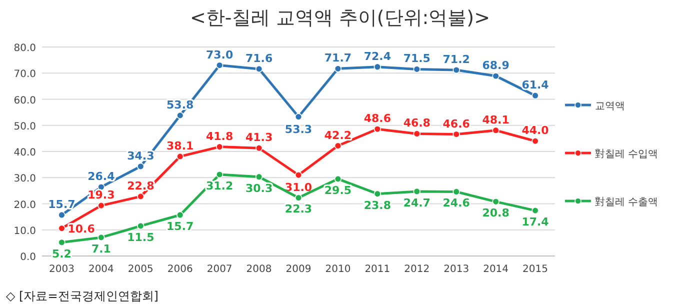  Describe the element at coordinates (101, 249) in the screenshot. I see `data-label: 7.1` at that location.